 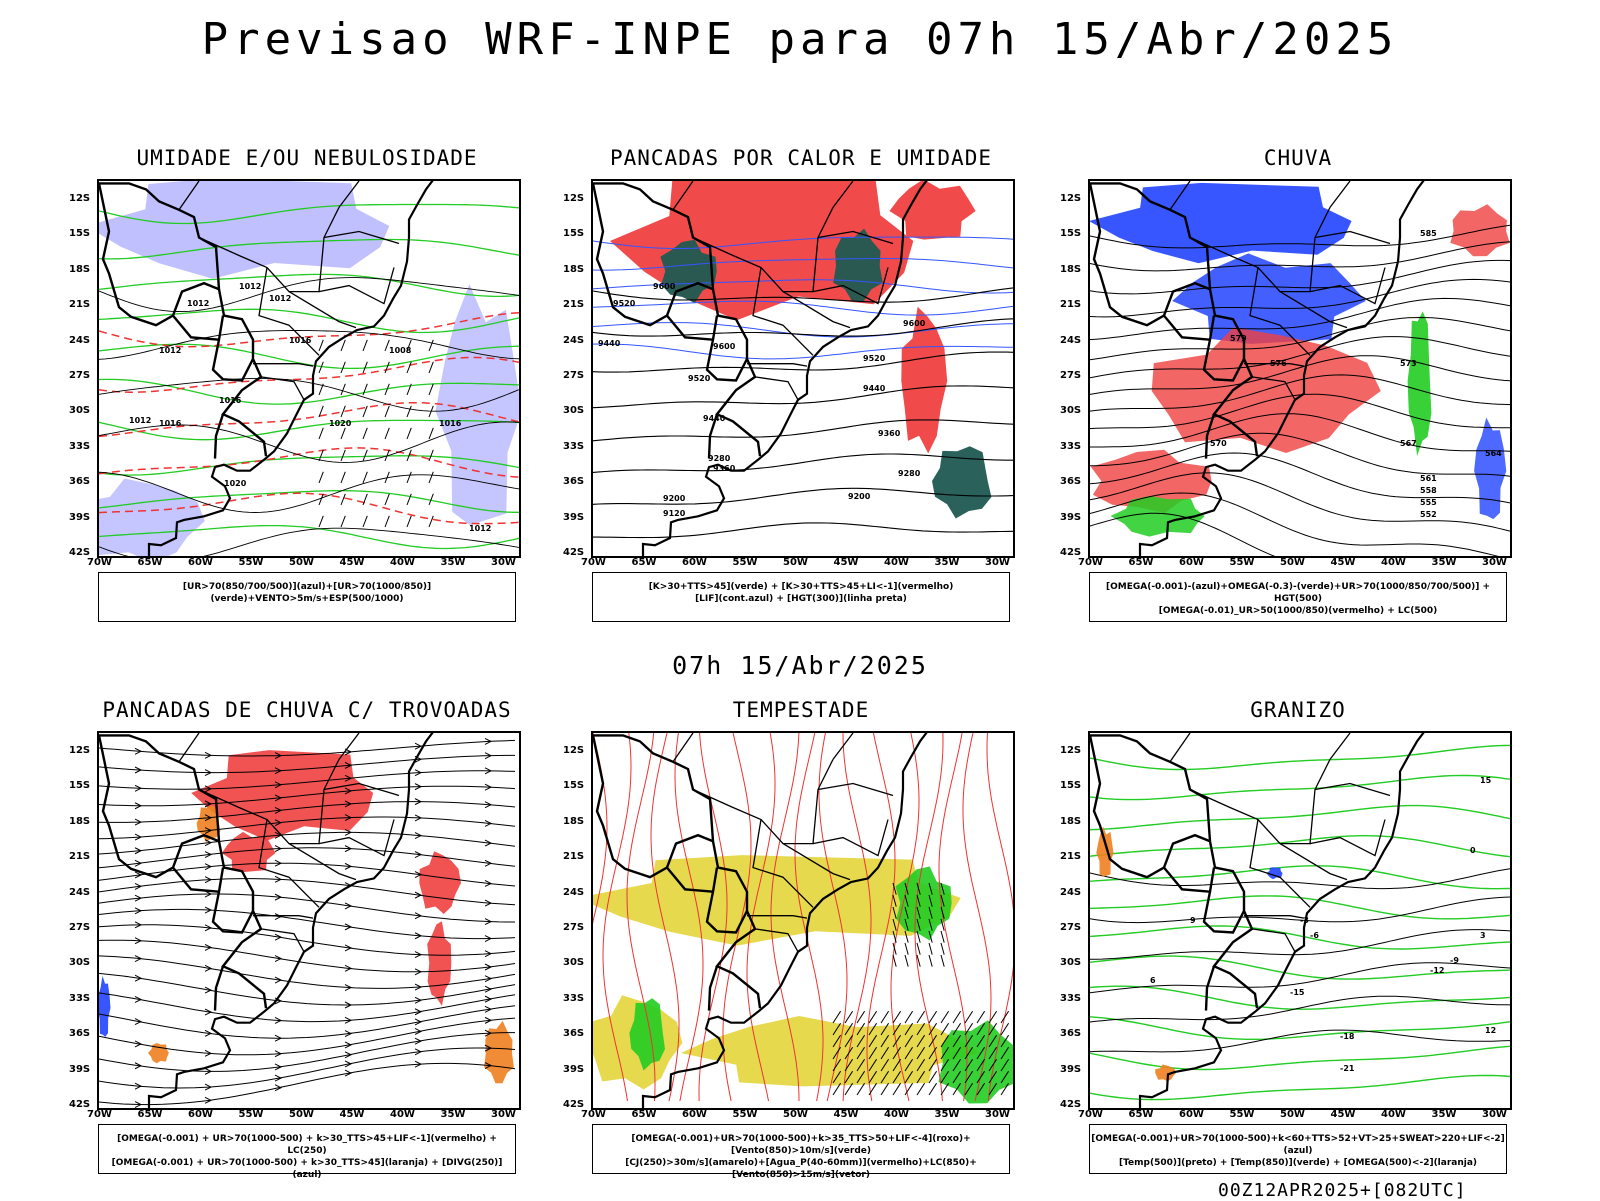 I want to click on green-humidity-contour, so click(x=309, y=430).